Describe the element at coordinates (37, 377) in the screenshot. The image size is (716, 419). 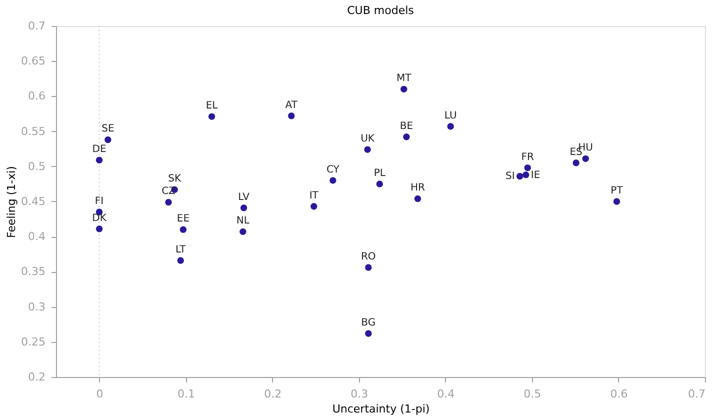
I see `y-tick-label: 0.2` at that location.